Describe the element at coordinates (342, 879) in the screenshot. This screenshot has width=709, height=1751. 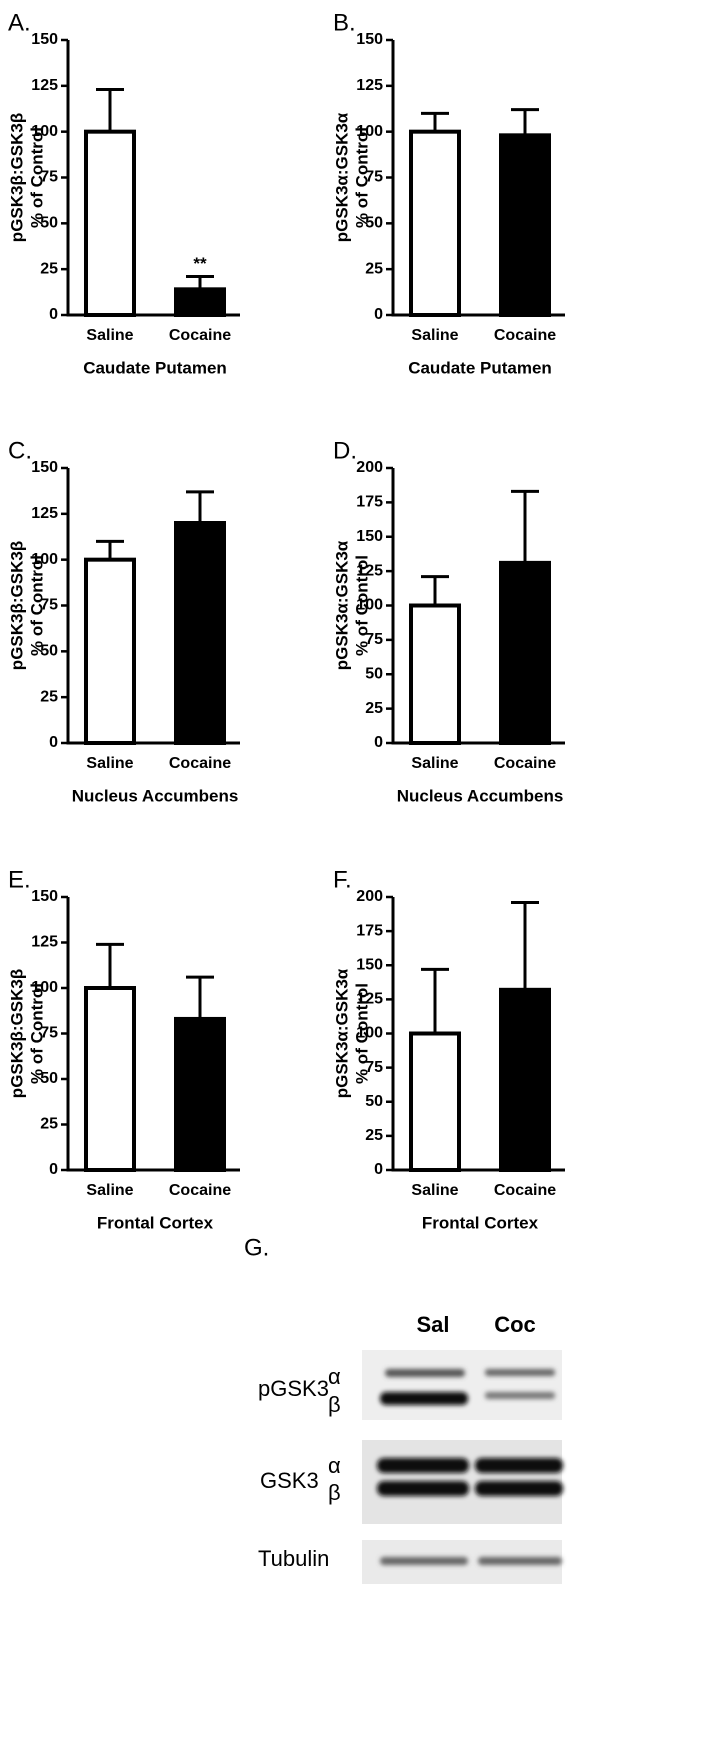
I see `panel-label: F.` at that location.